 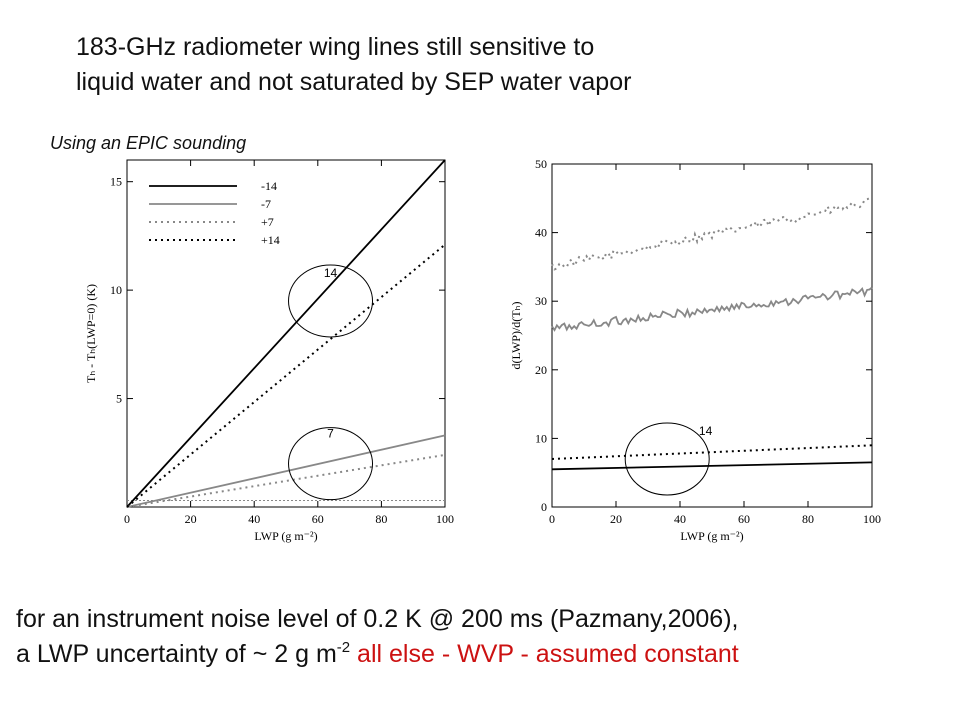 I want to click on y-tick-label: 5, so click(x=119, y=399).